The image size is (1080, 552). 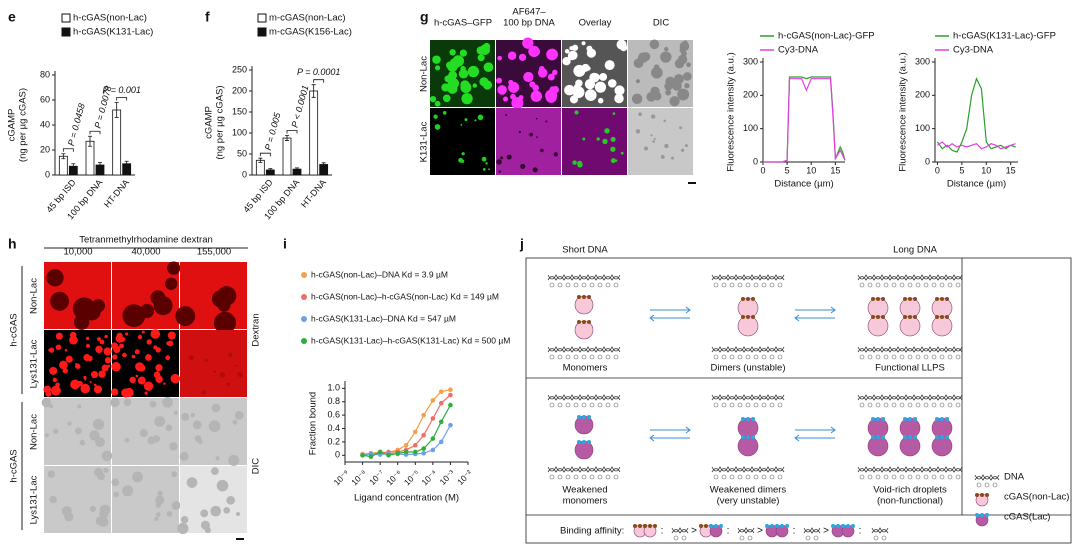 I want to click on column-header: AF647–, so click(x=529, y=12).